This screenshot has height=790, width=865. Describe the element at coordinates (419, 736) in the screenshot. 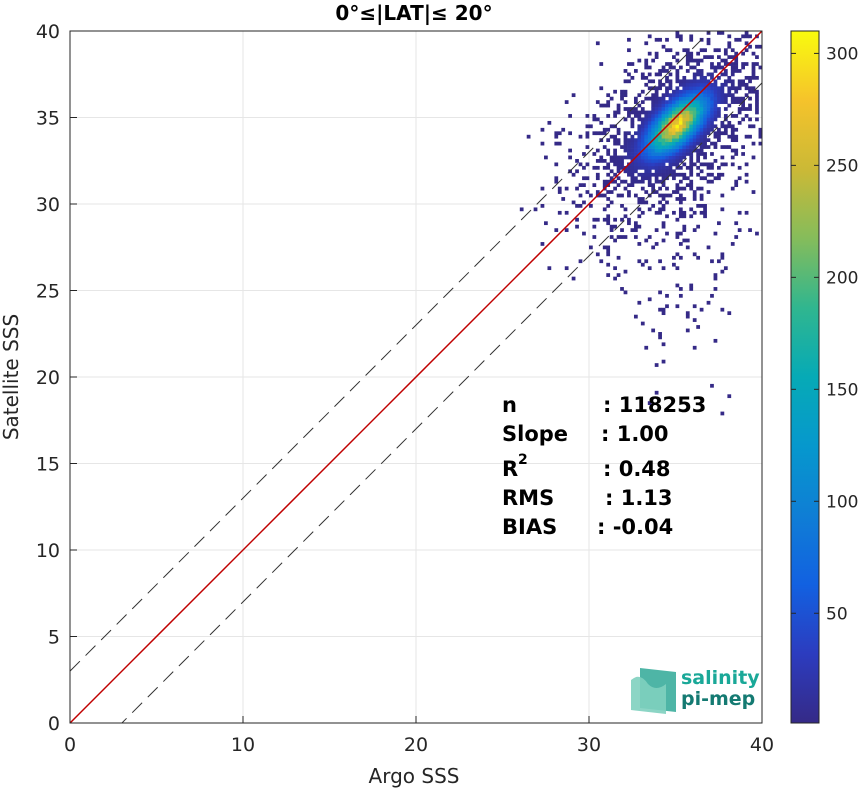

I see `x-axis-ticks: 0 10 20 30 40` at that location.